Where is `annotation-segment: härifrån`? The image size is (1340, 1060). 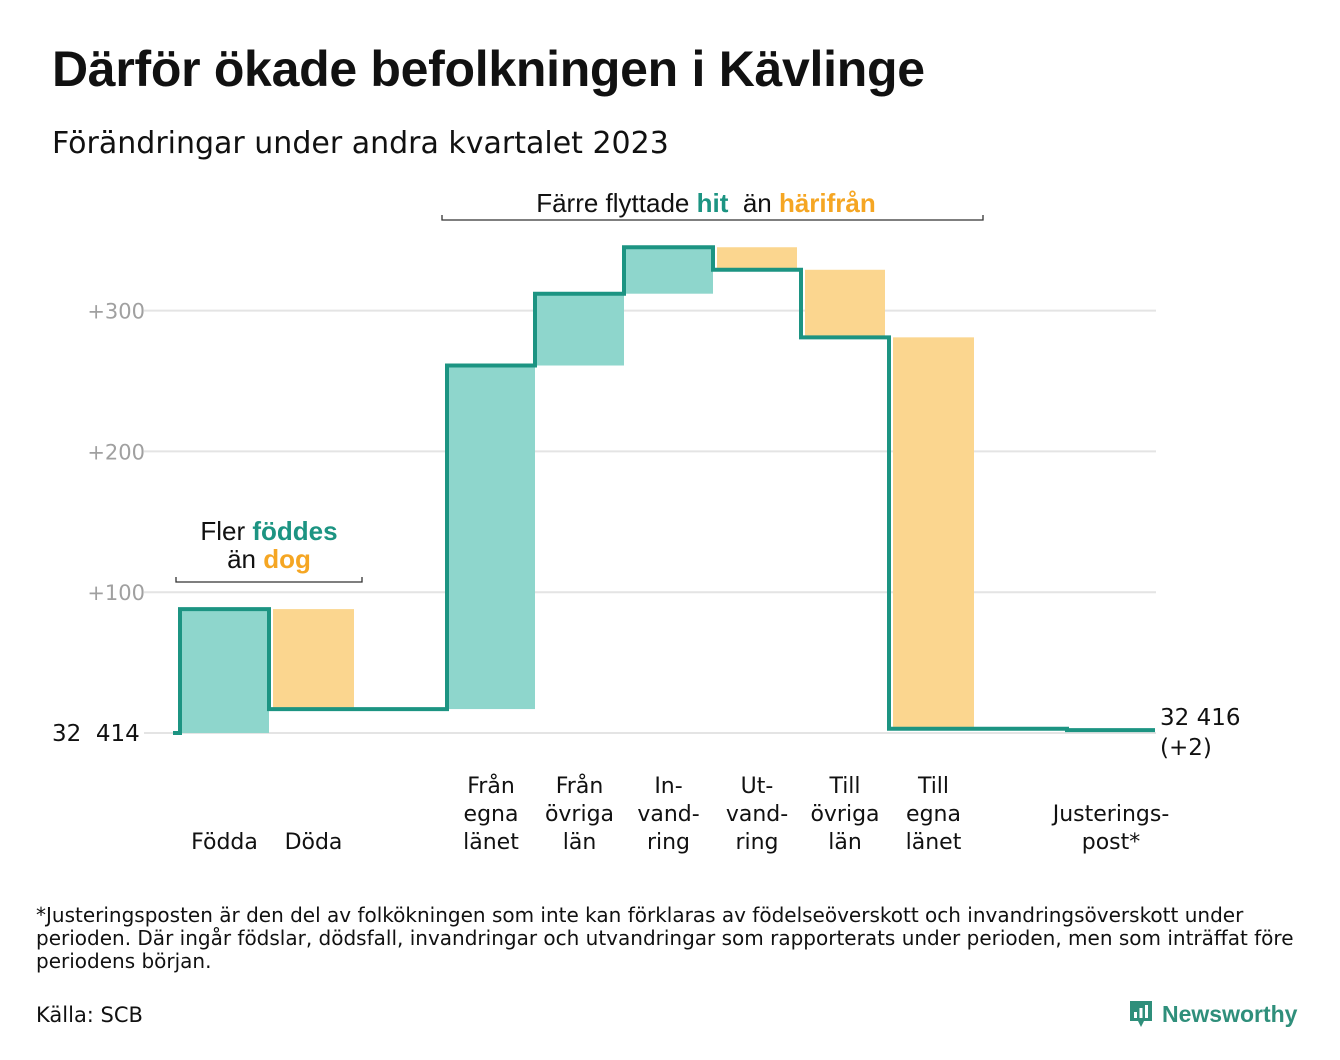
annotation-segment: härifrån is located at coordinates (827, 203).